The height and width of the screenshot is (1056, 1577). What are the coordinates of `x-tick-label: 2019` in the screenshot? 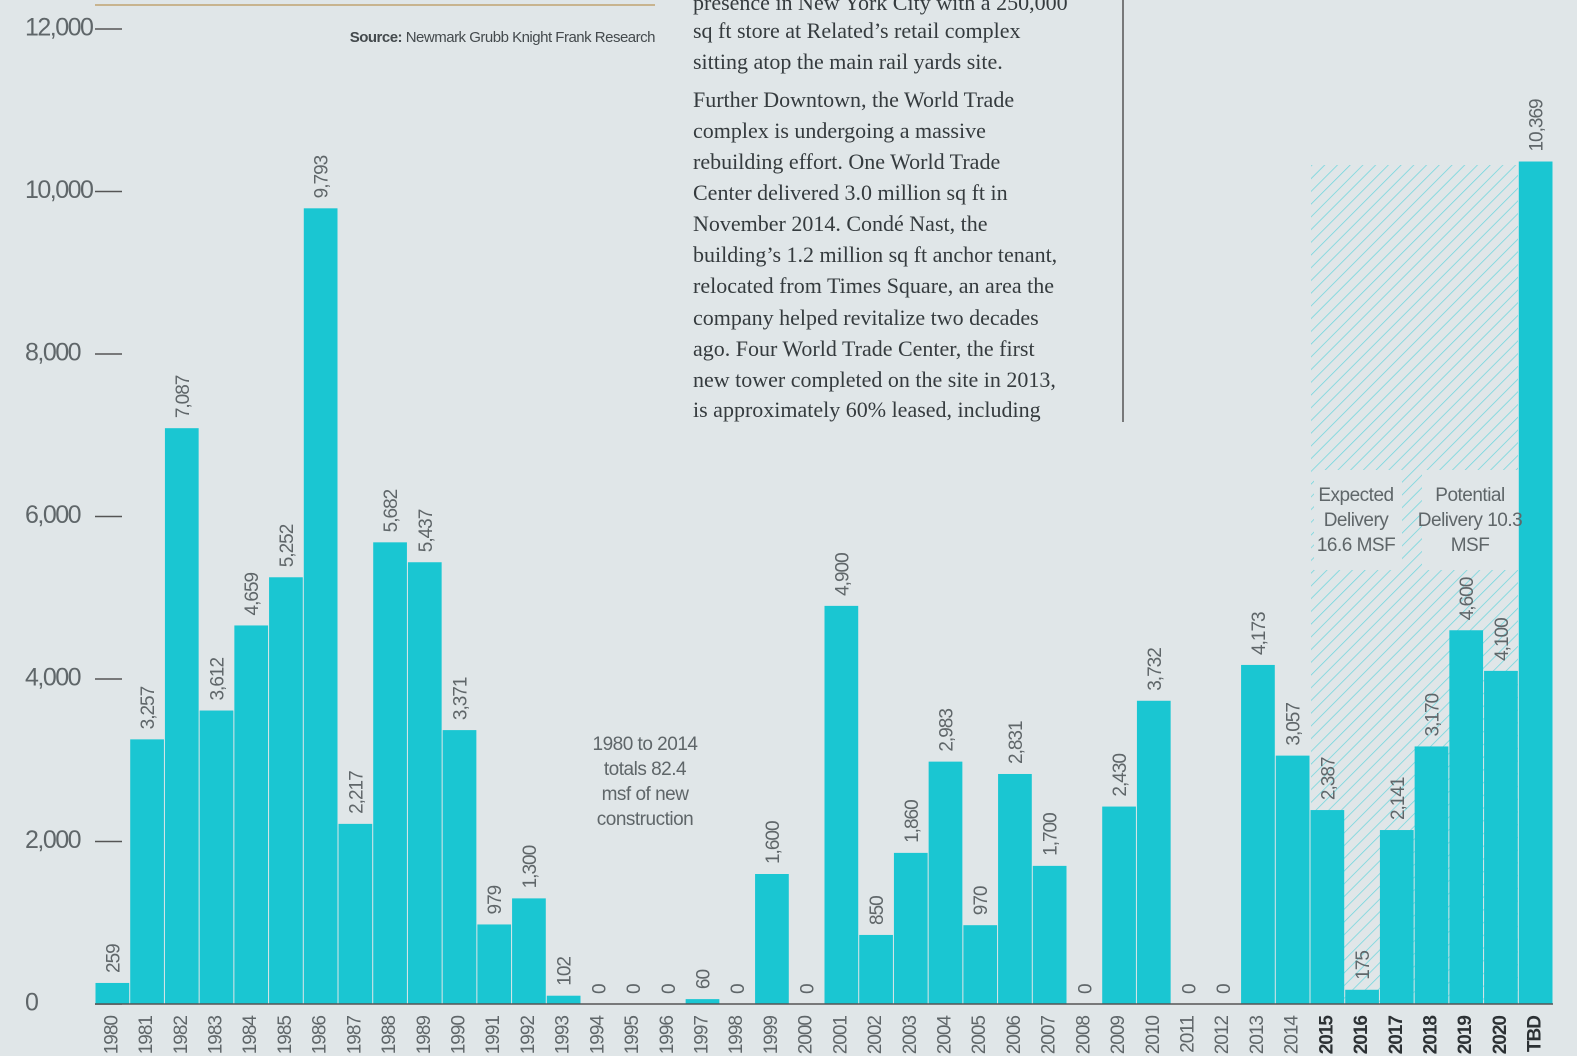 It's located at (1465, 1035).